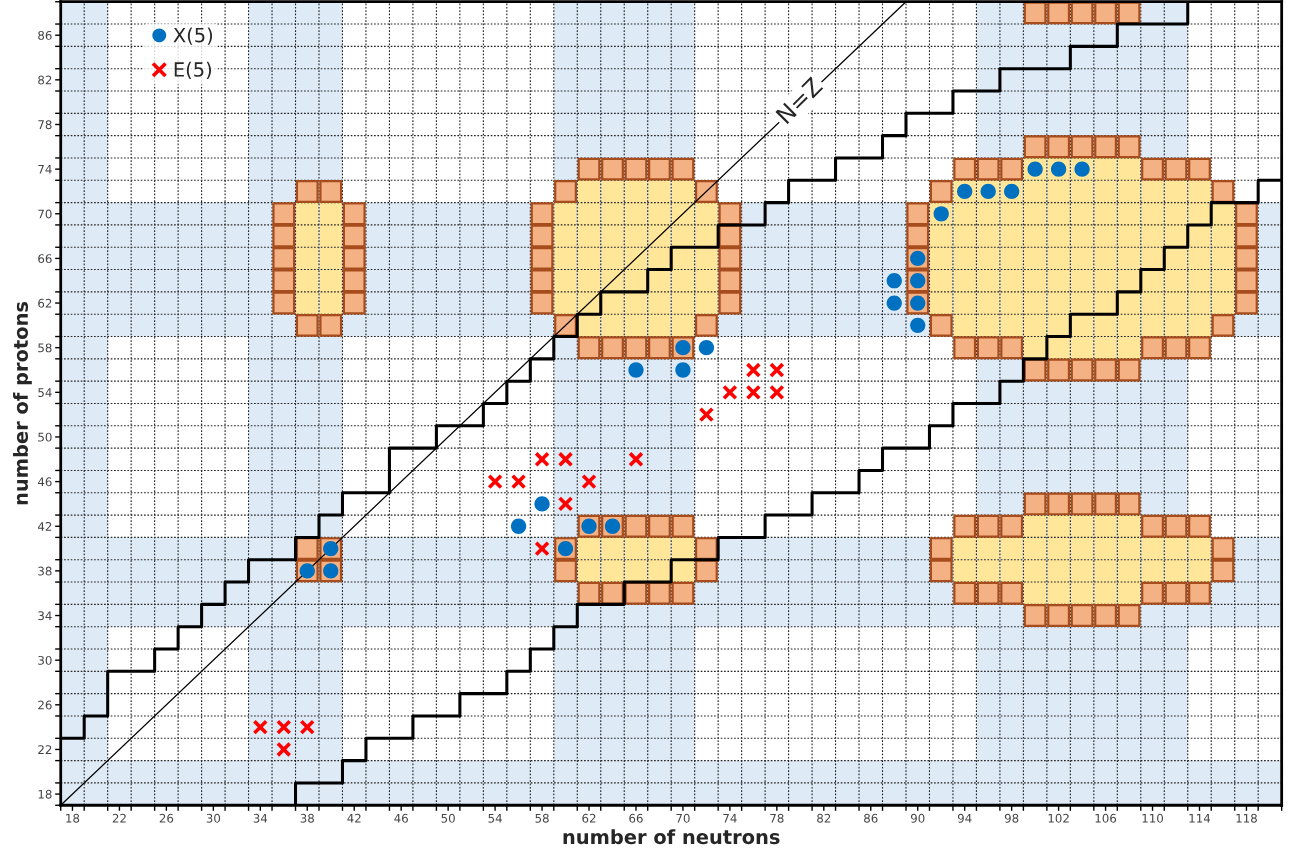  What do you see at coordinates (1246, 818) in the screenshot?
I see `x-tick-label: 118` at bounding box center [1246, 818].